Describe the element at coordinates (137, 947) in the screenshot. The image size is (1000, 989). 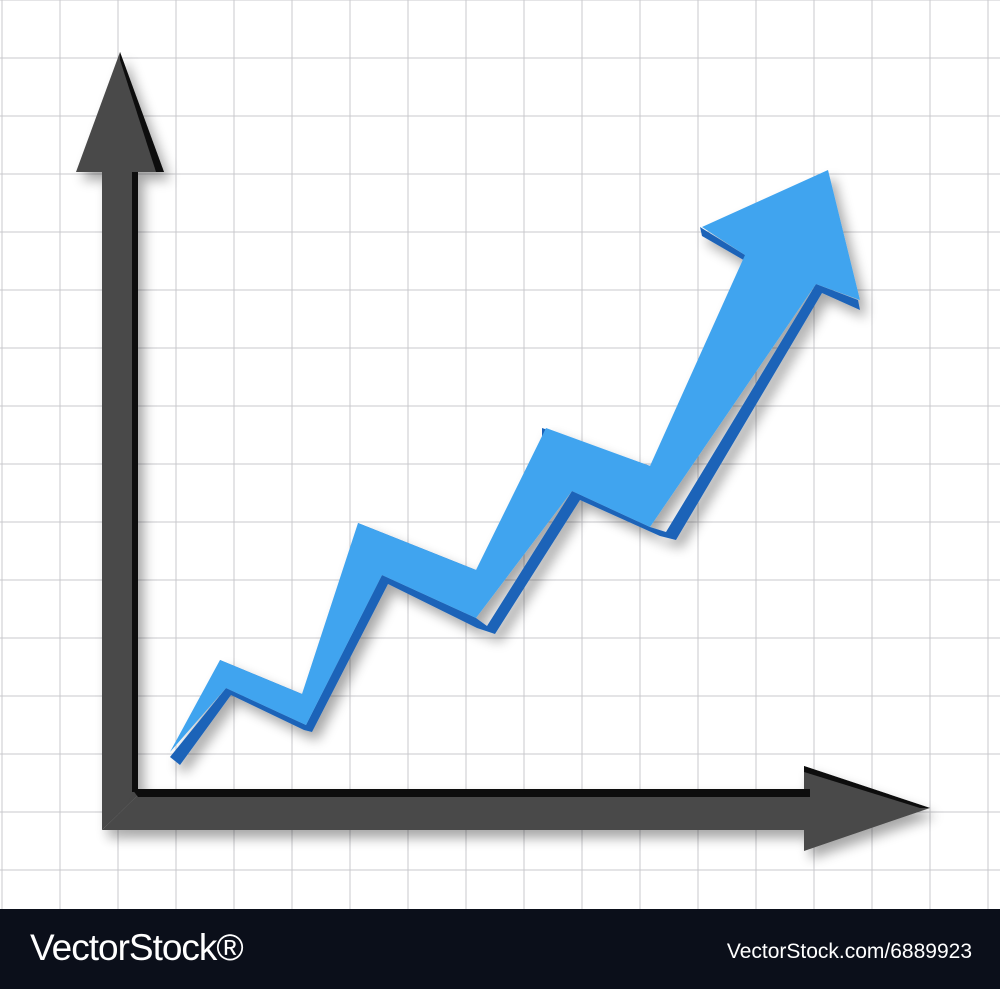
I see `vectorstock-logo: VectorStock®` at that location.